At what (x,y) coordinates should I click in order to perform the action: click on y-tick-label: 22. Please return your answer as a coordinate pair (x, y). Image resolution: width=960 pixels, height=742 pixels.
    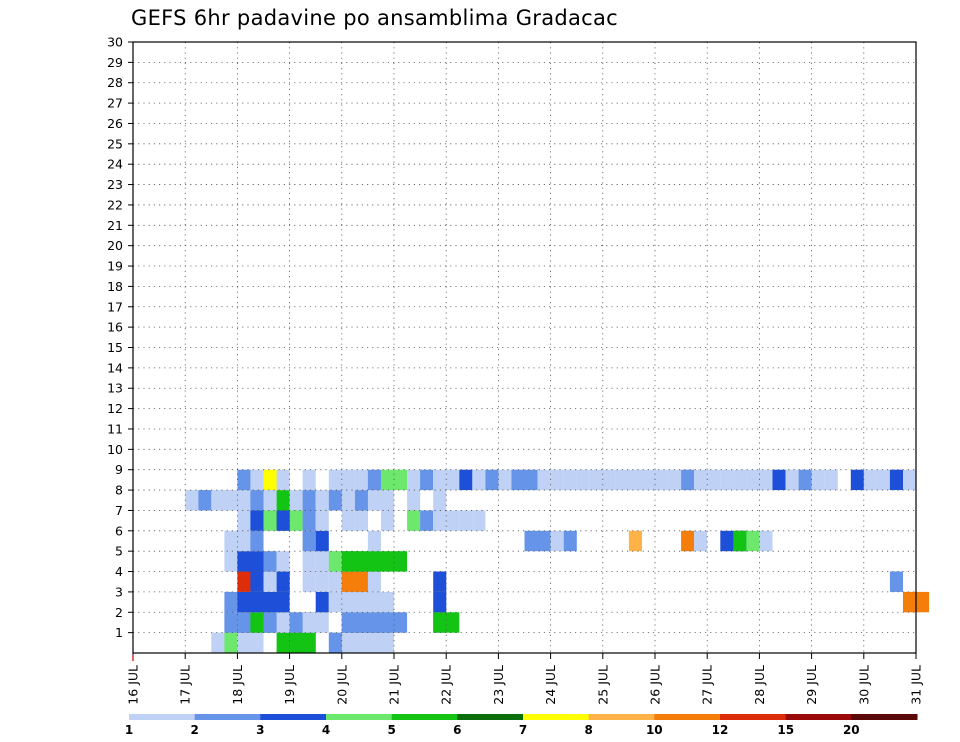
    Looking at the image, I should click on (115, 204).